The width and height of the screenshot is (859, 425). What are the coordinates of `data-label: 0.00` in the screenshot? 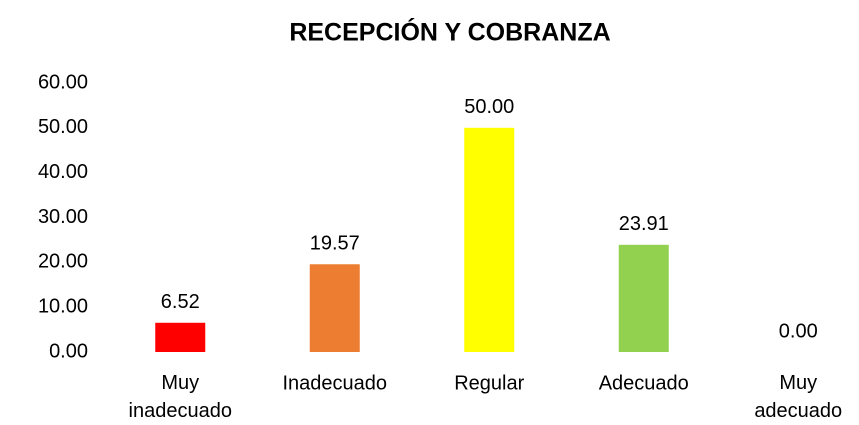 It's located at (798, 331).